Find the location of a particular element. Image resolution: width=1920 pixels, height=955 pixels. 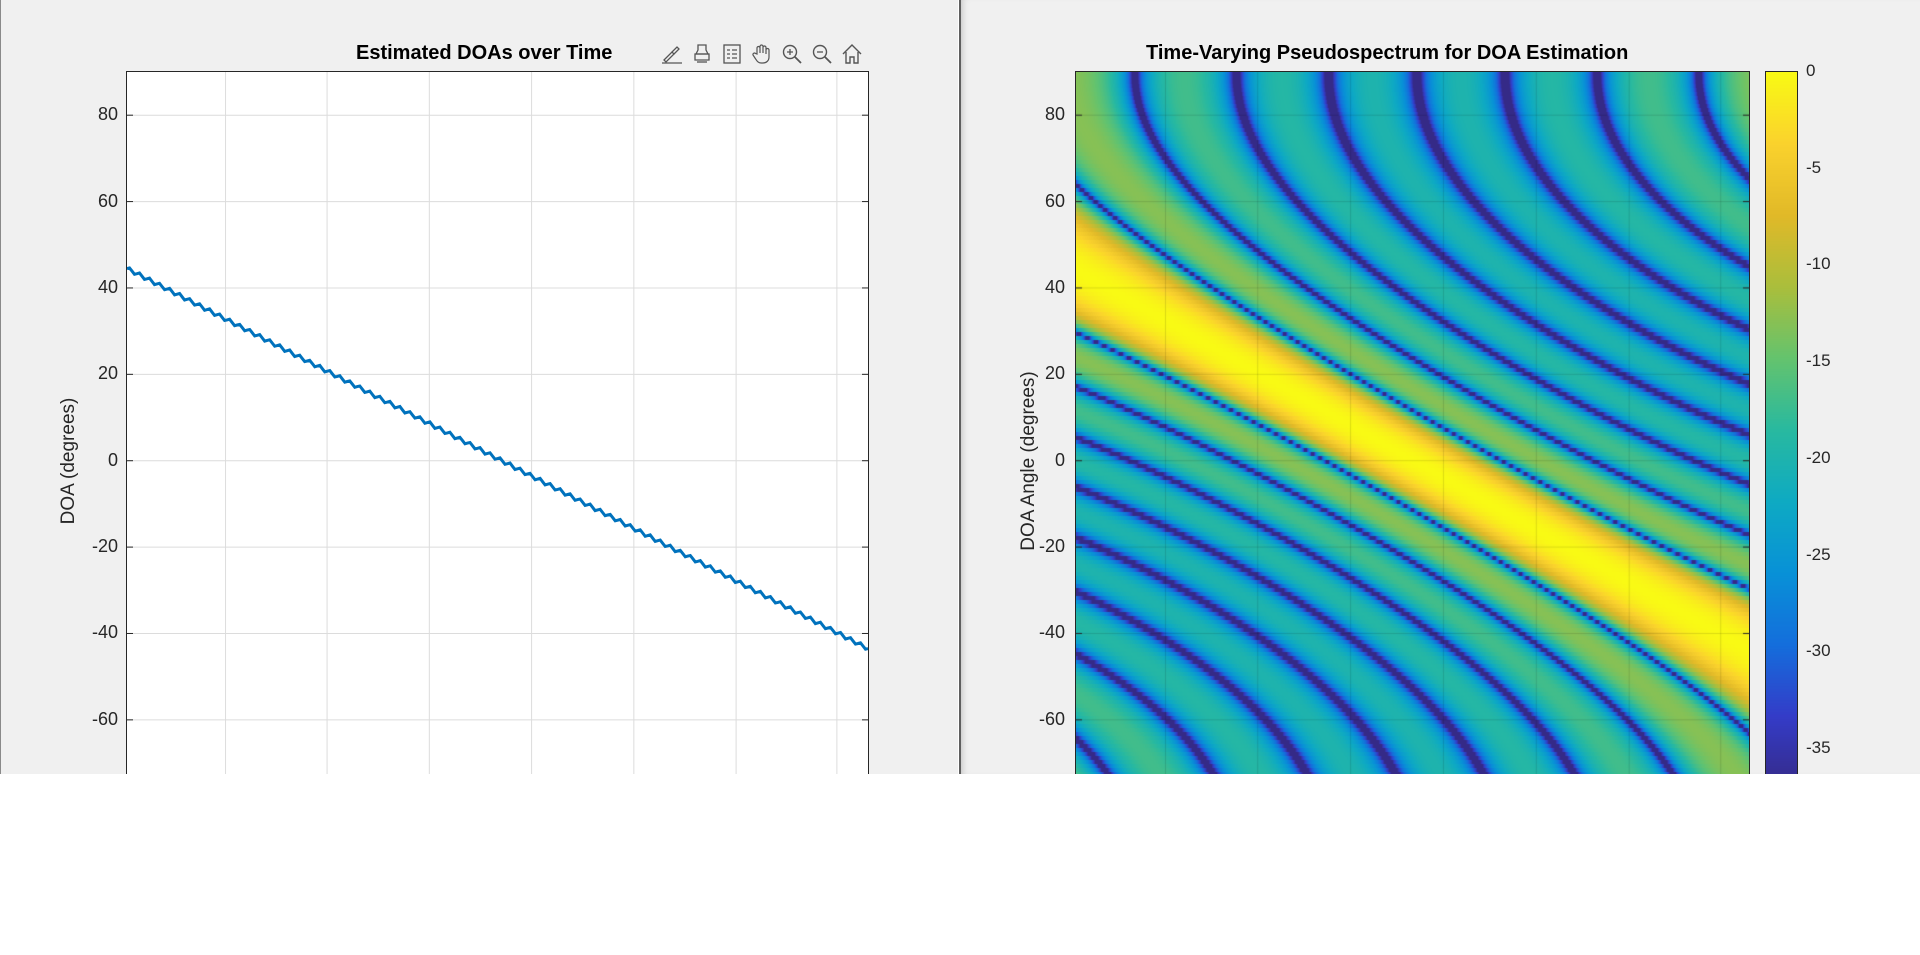

zoom-in-icon is located at coordinates (792, 54).